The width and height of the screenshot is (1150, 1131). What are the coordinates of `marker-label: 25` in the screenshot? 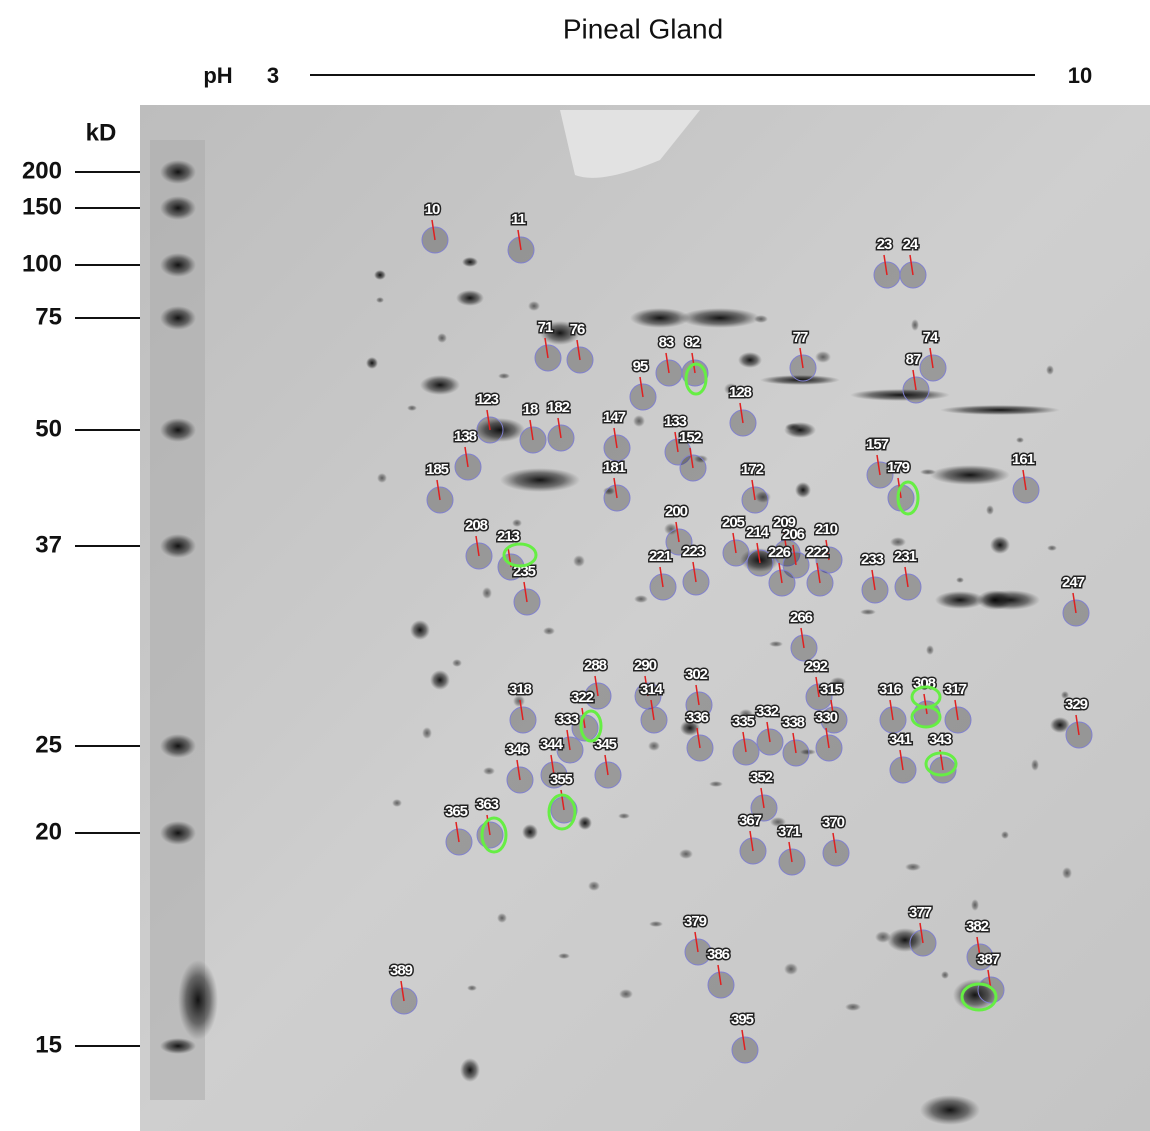 It's located at (48, 744).